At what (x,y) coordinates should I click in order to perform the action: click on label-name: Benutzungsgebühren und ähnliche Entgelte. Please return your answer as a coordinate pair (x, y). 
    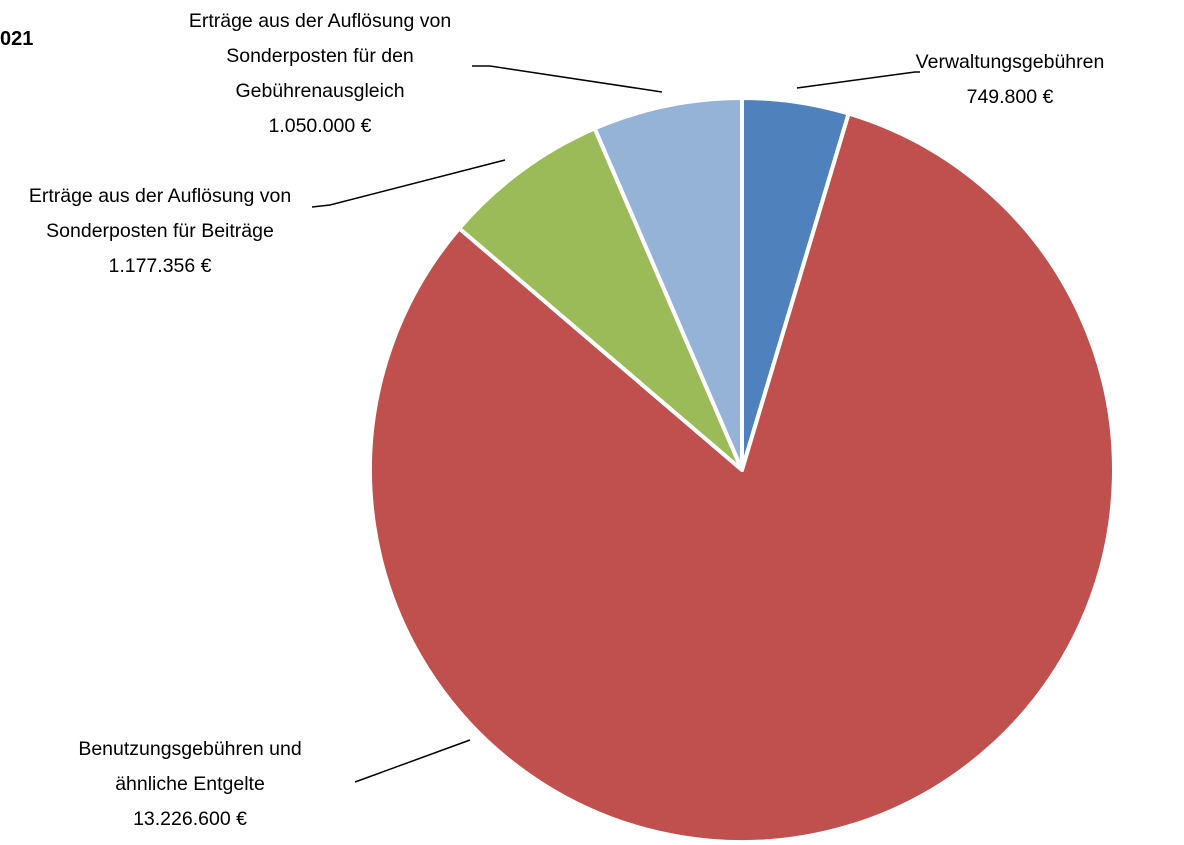
    Looking at the image, I should click on (190, 766).